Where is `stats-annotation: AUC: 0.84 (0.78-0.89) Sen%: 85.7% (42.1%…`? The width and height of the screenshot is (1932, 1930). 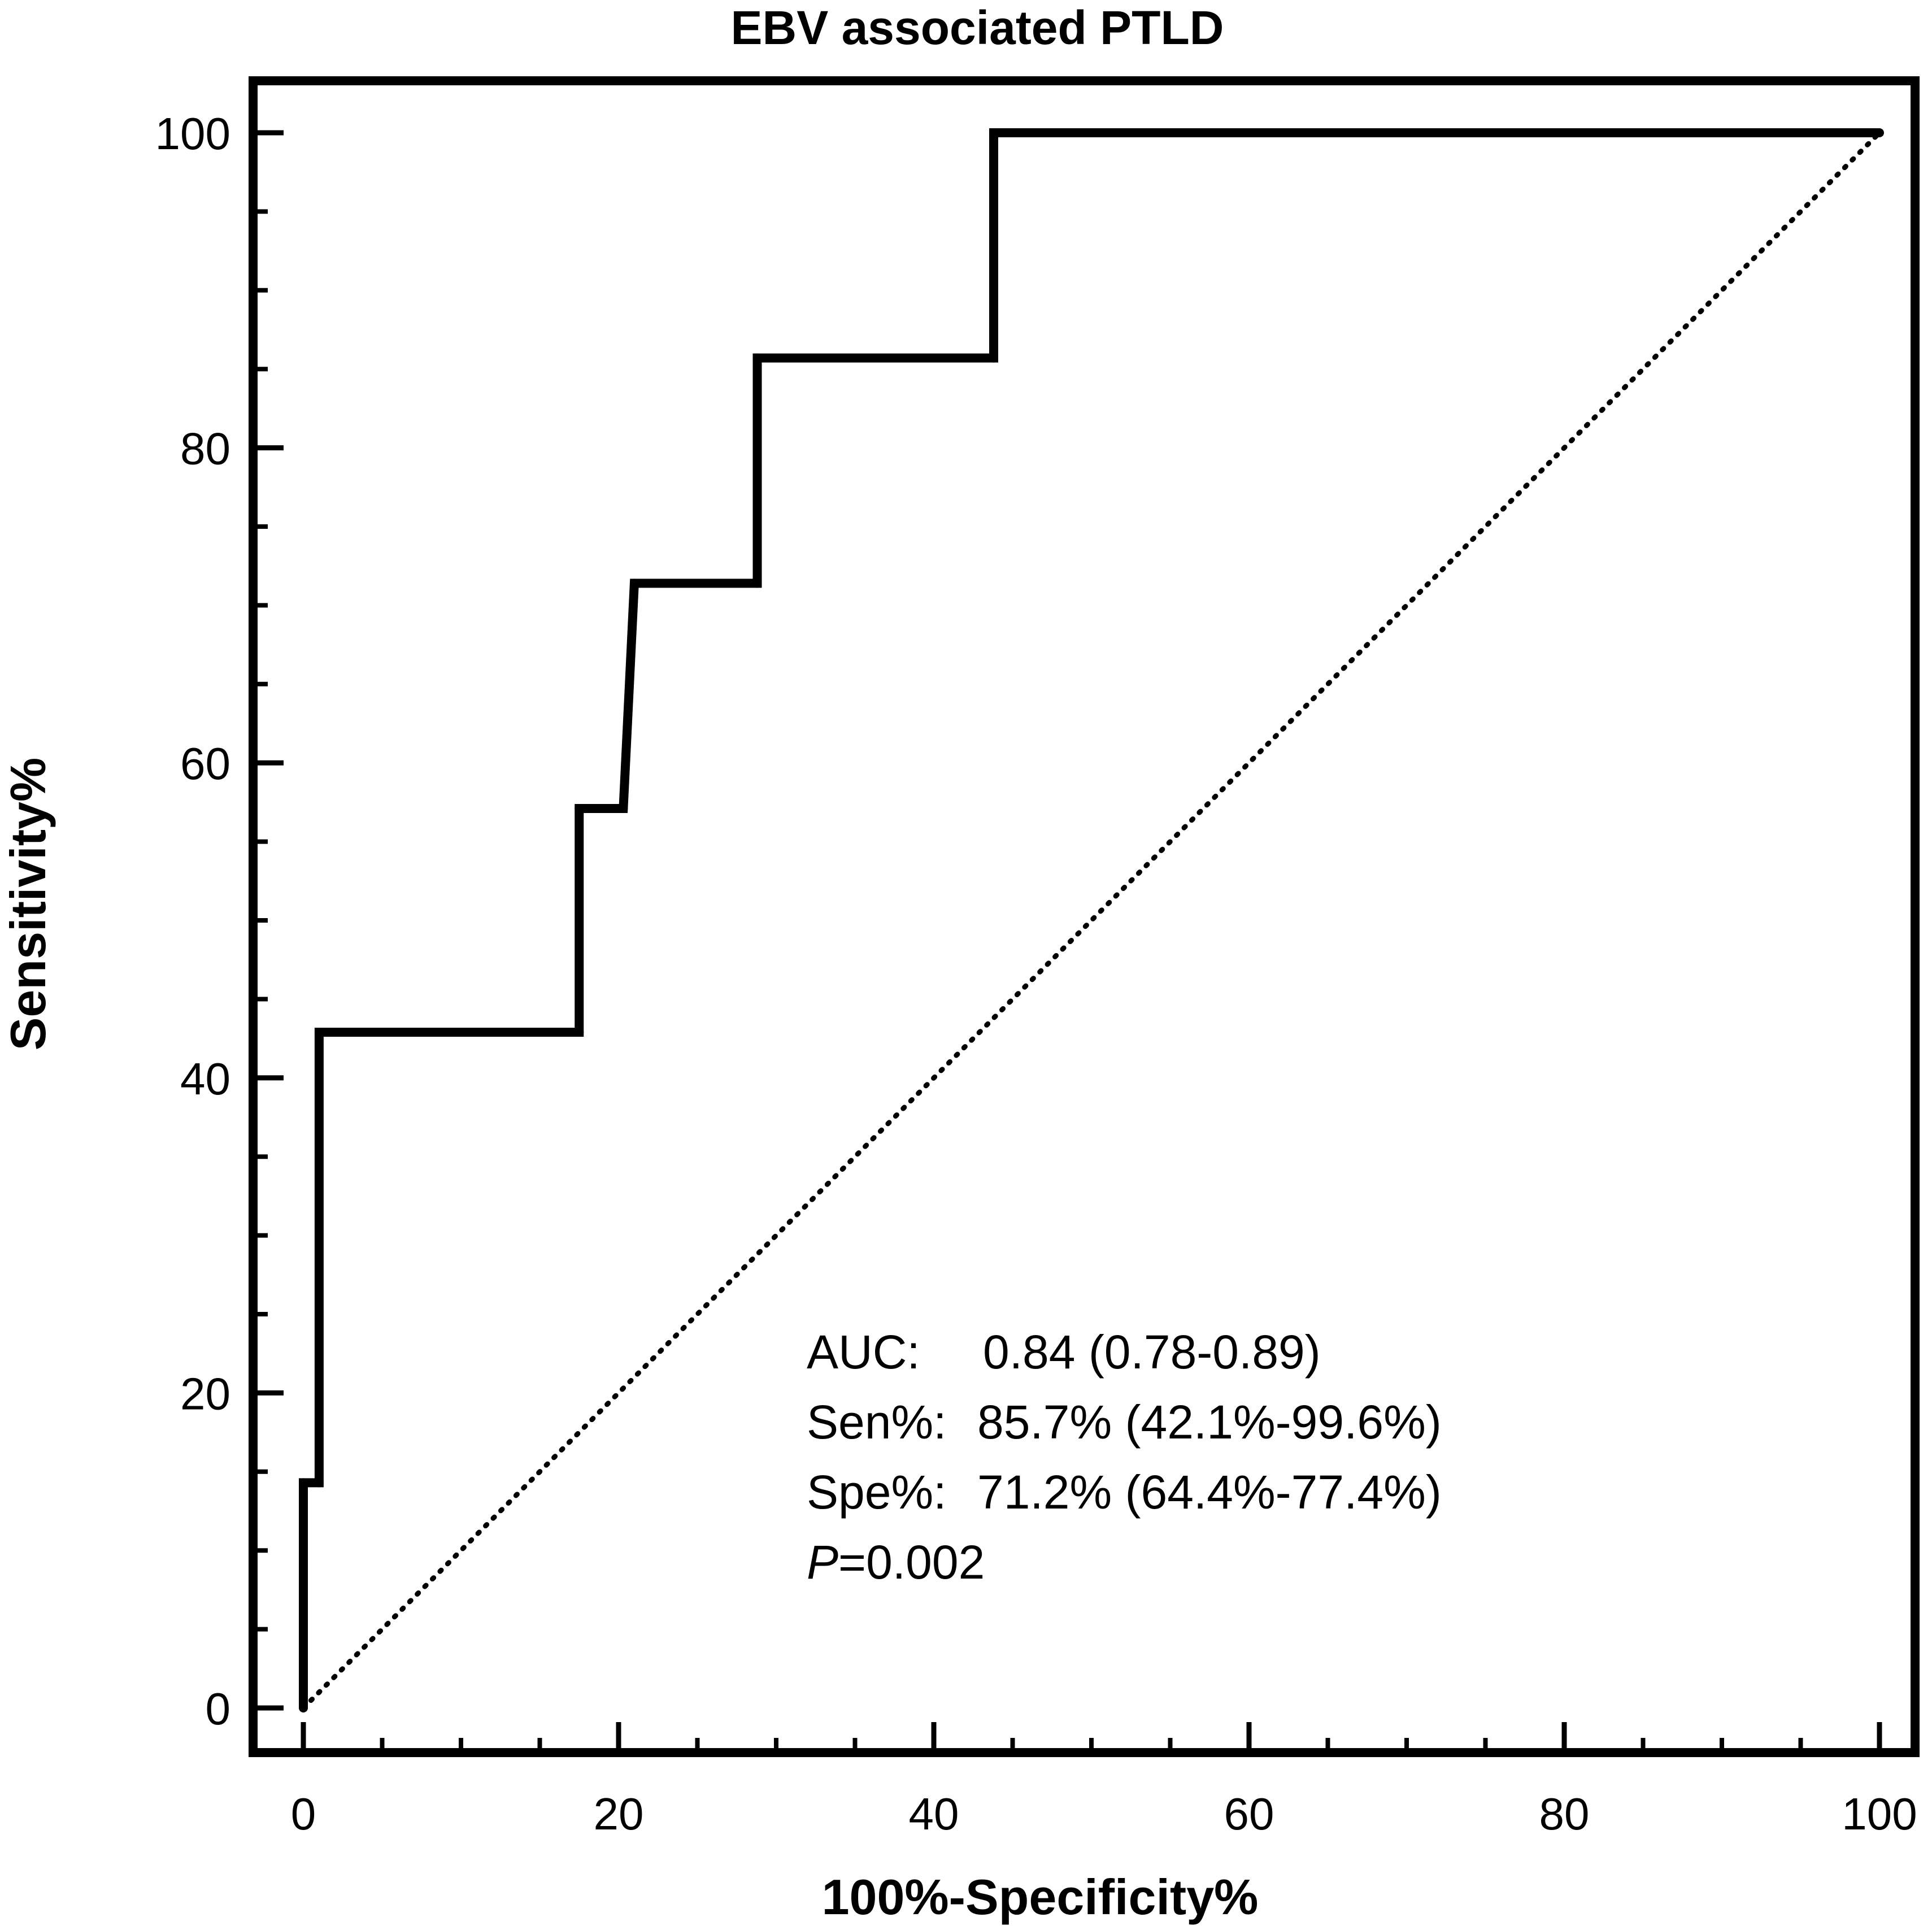 stats-annotation: AUC: 0.84 (0.78-0.89) Sen%: 85.7% (42.1%… is located at coordinates (1124, 1457).